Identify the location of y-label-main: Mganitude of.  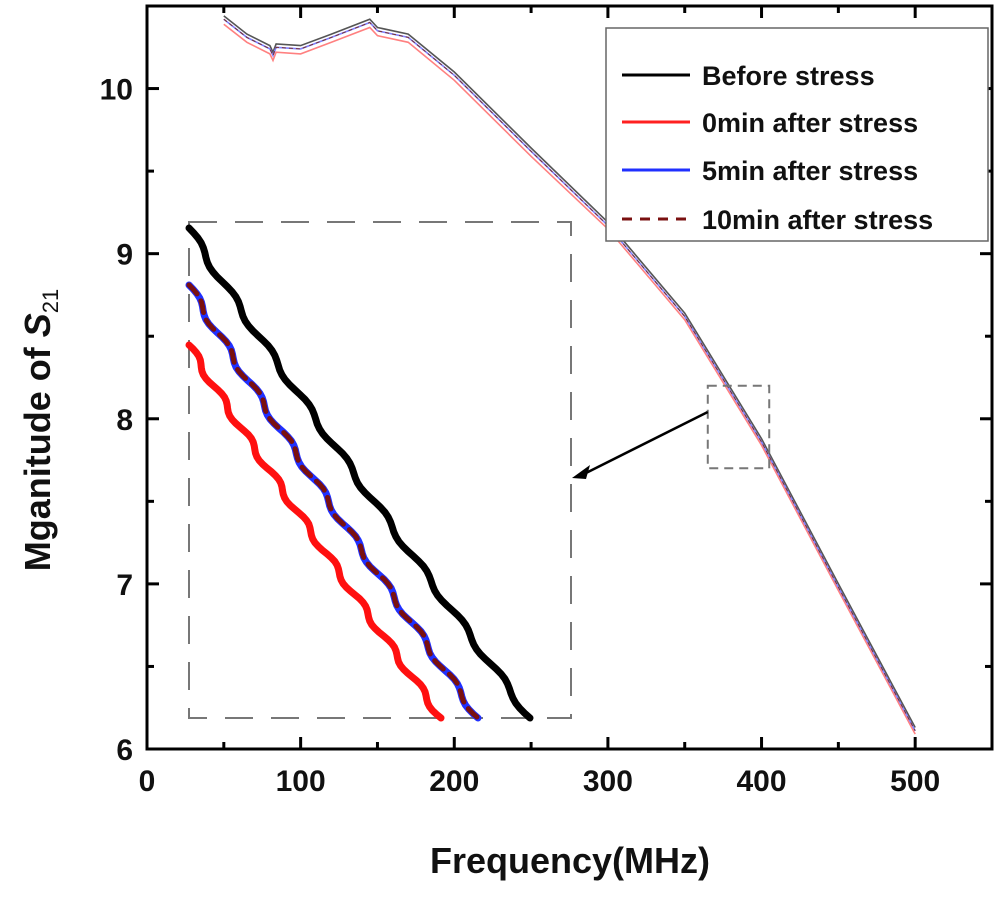
(37, 454).